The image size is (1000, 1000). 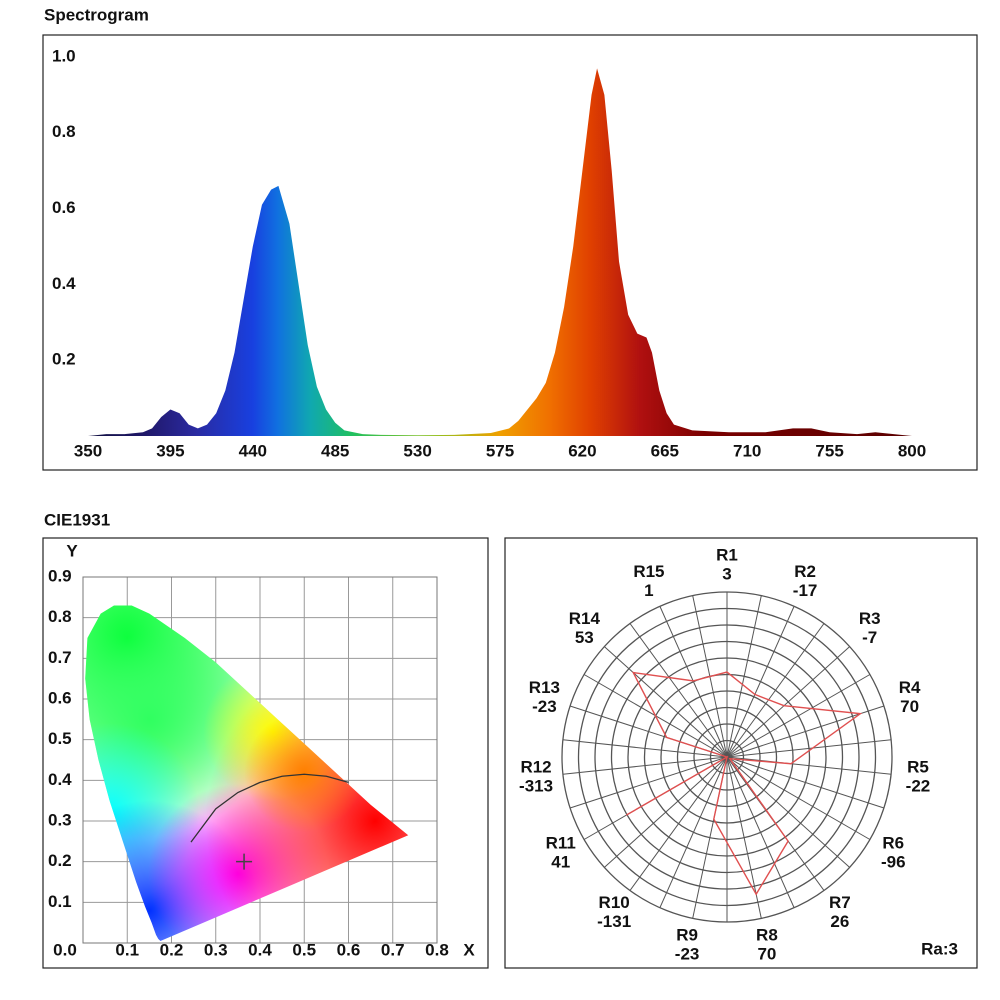 I want to click on category-label: R10, so click(x=614, y=902).